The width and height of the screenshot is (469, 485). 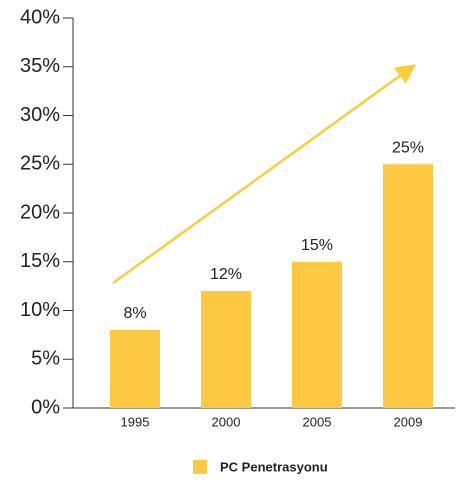 What do you see at coordinates (40, 310) in the screenshot?
I see `y-tick-label: 10%` at bounding box center [40, 310].